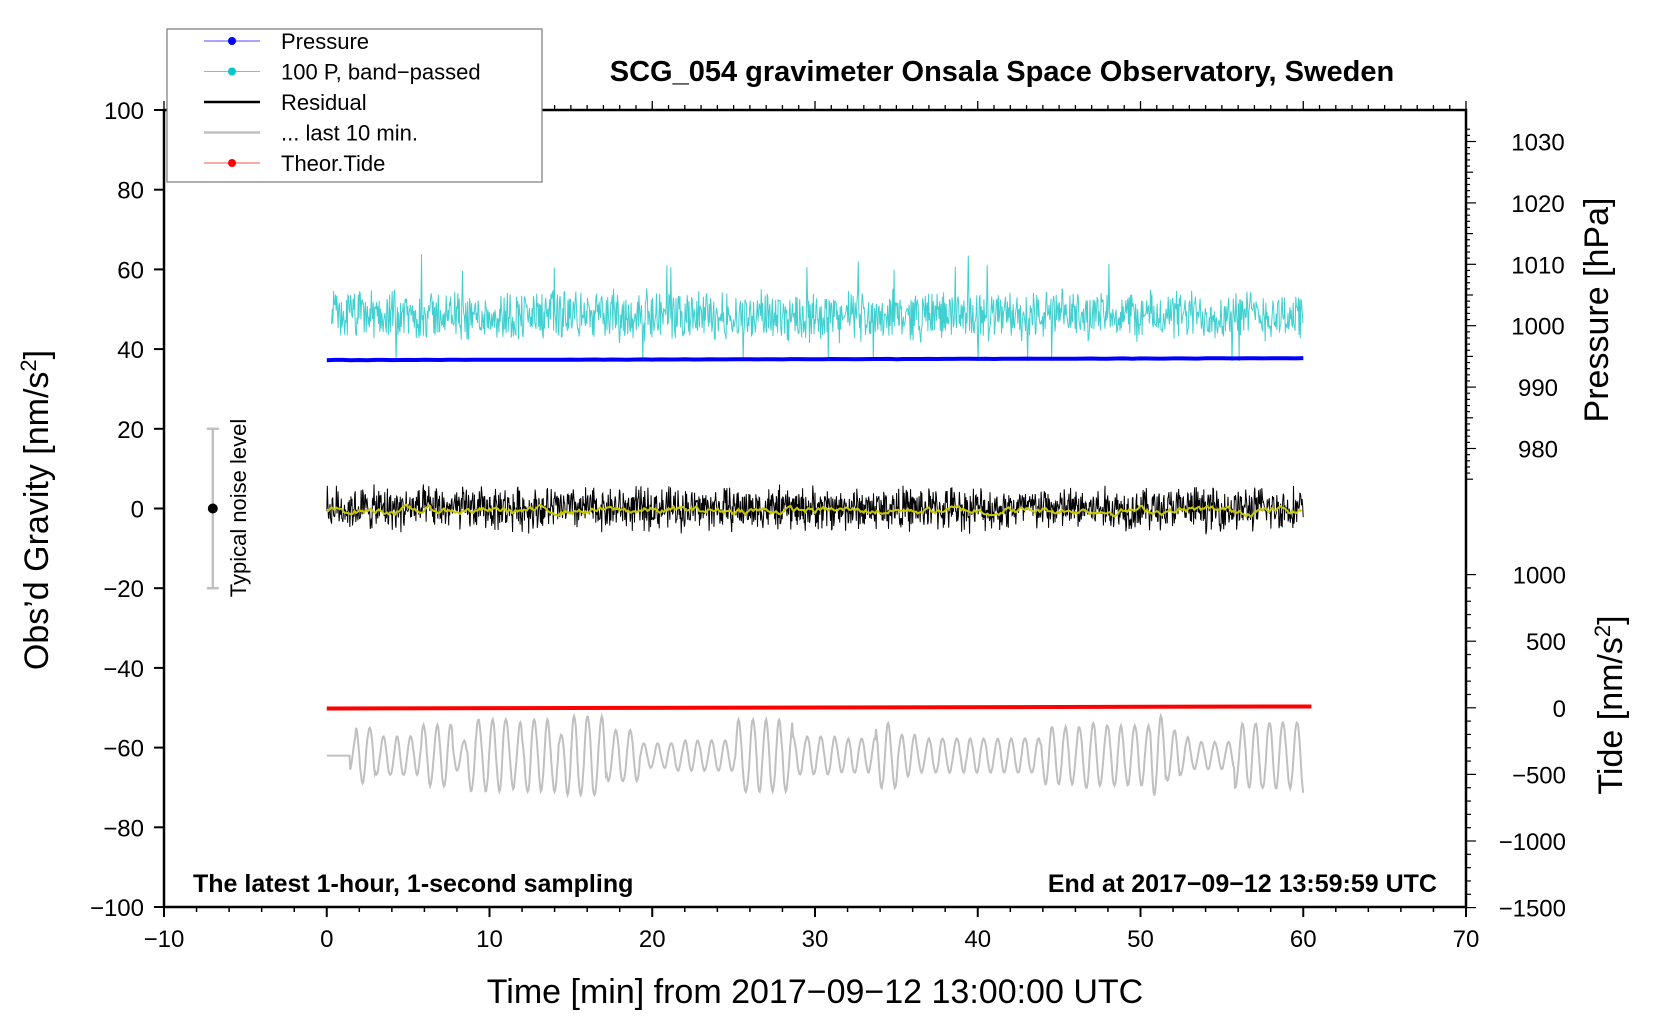 The height and width of the screenshot is (1025, 1660). What do you see at coordinates (977, 939) in the screenshot?
I see `x-tick-label: 40` at bounding box center [977, 939].